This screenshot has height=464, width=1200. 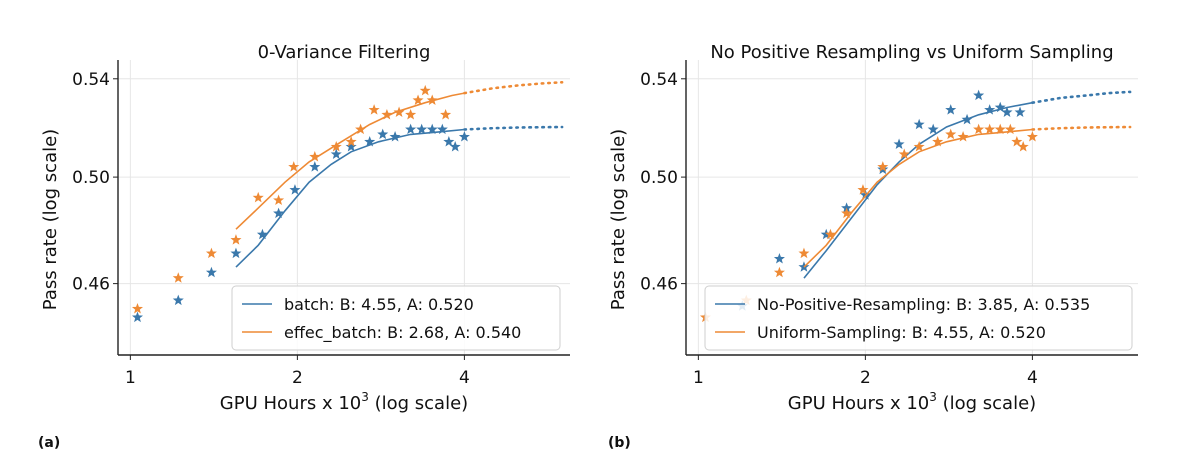 What do you see at coordinates (91, 285) in the screenshot?
I see `y-tick-label: 0.46` at bounding box center [91, 285].